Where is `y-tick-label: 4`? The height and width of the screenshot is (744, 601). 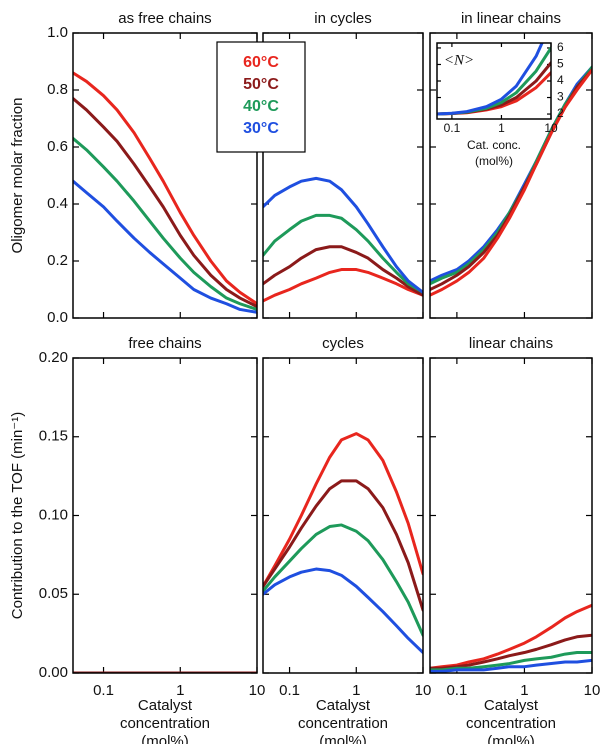 y-tick-label: 4 is located at coordinates (560, 80).